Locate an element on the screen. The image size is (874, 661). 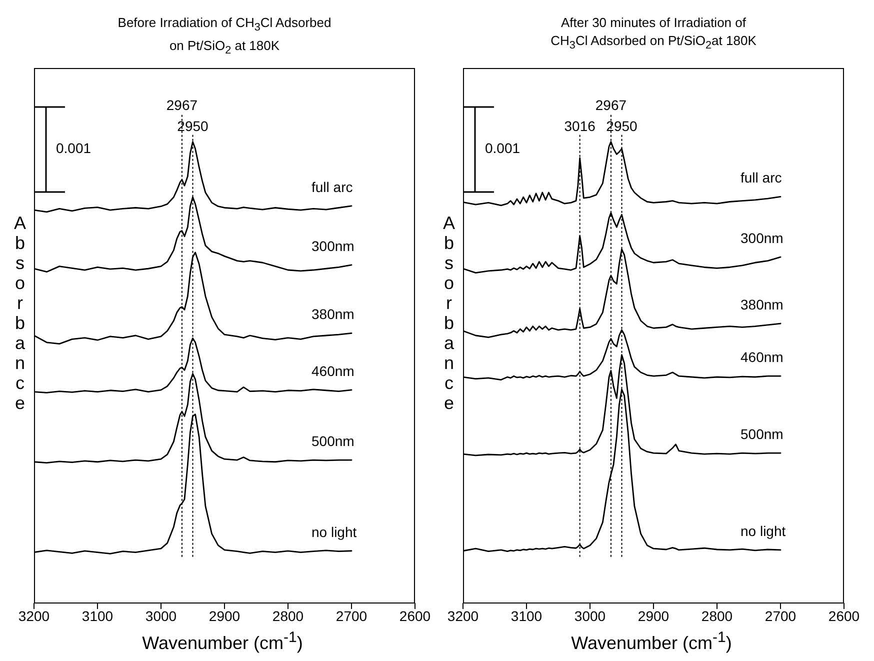
ref-line-label: 3016 is located at coordinates (580, 126).